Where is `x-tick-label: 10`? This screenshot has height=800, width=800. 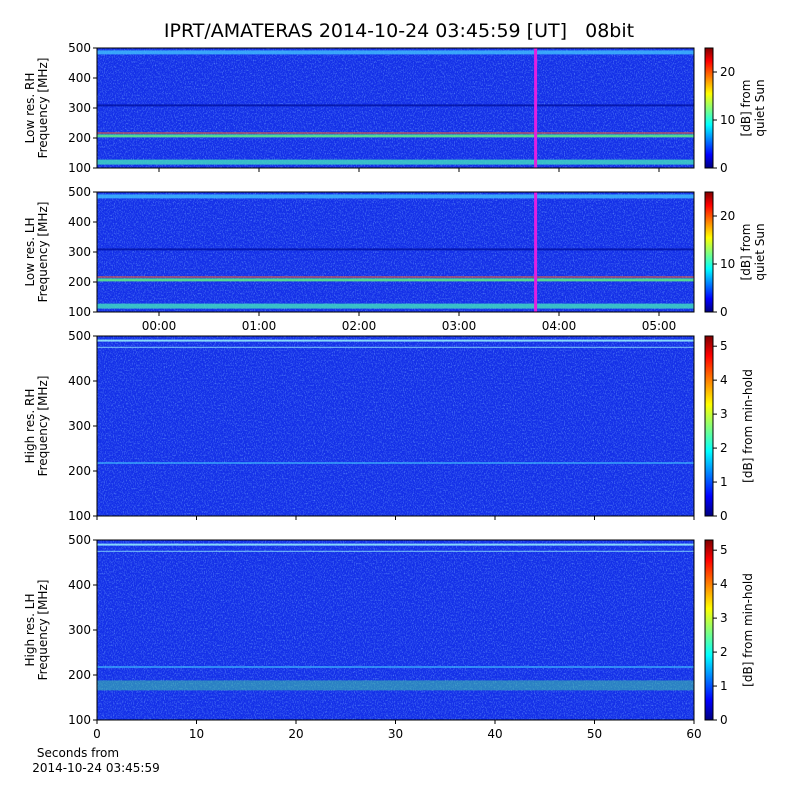 x-tick-label: 10 is located at coordinates (196, 734).